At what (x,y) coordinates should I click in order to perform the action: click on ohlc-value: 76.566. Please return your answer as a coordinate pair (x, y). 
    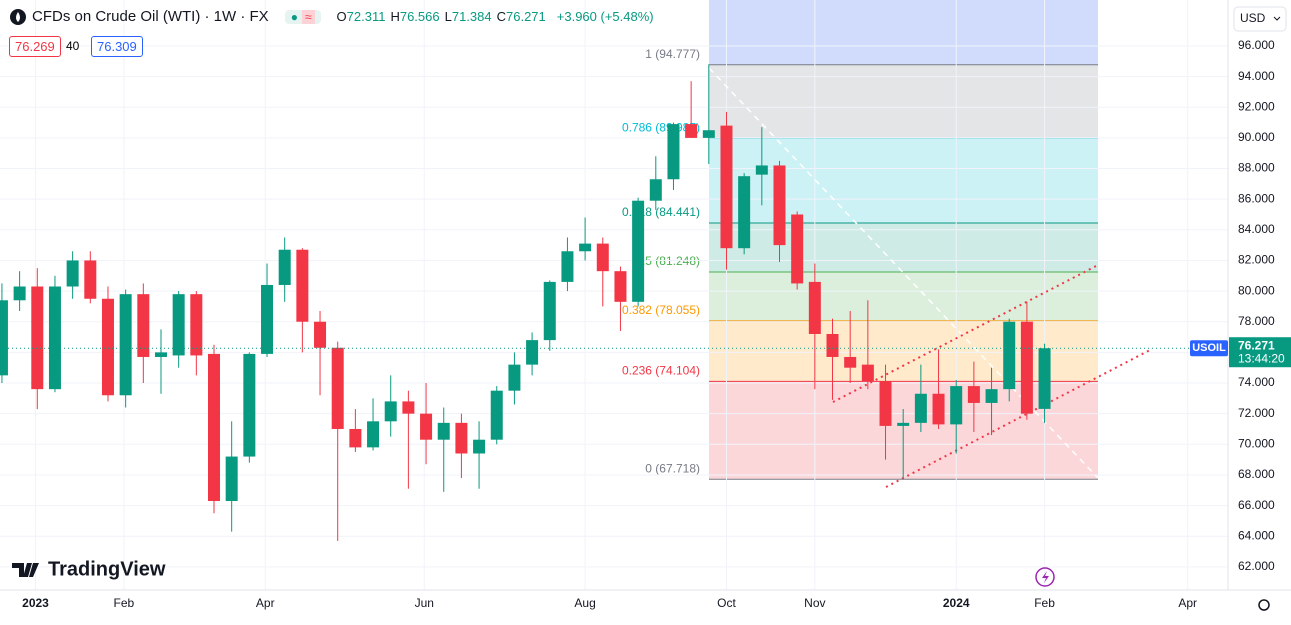
    Looking at the image, I should click on (419, 16).